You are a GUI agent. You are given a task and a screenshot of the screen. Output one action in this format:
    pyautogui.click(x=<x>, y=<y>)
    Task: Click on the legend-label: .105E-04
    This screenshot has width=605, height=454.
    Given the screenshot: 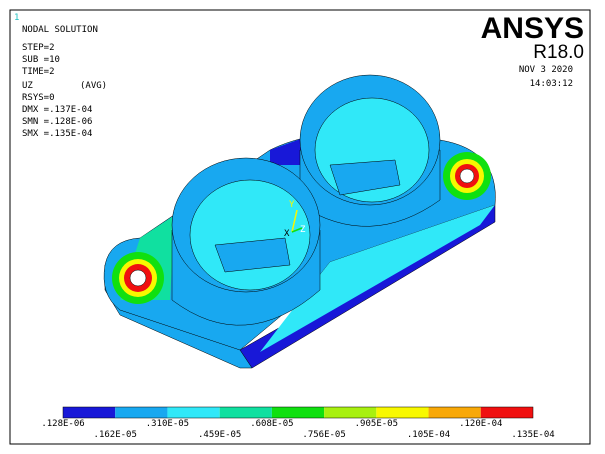 What is the action you would take?
    pyautogui.click(x=428, y=435)
    